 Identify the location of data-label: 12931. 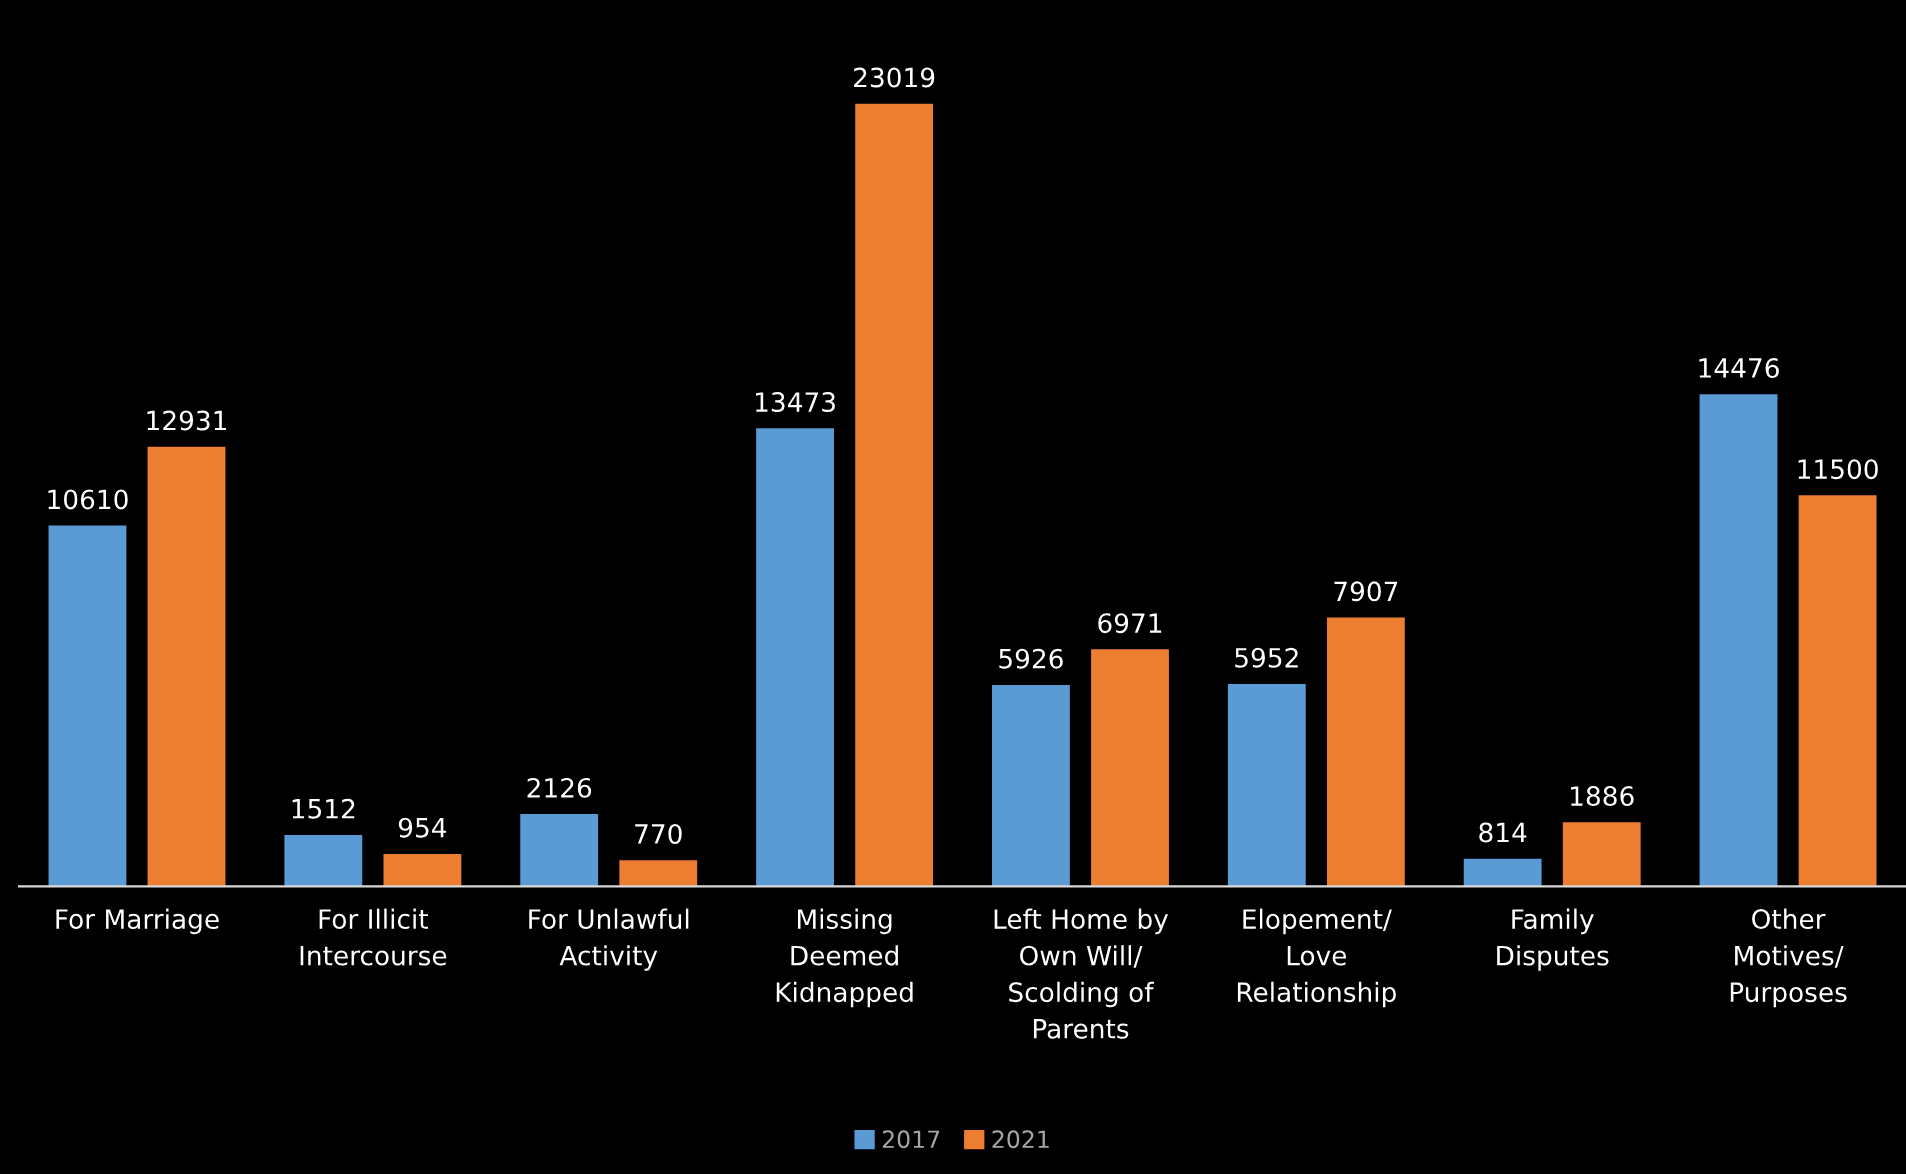
(187, 420).